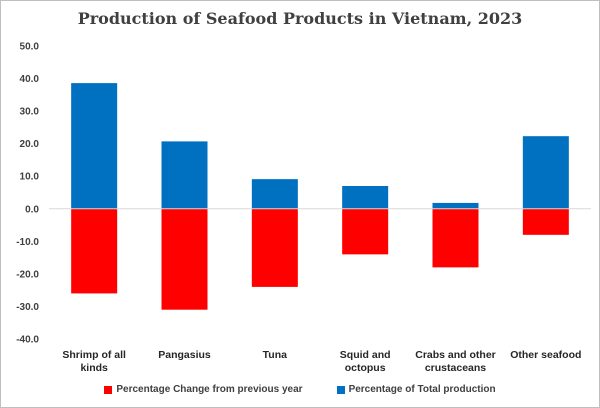 The image size is (600, 408). What do you see at coordinates (108, 389) in the screenshot?
I see `legend-swatch-change` at bounding box center [108, 389].